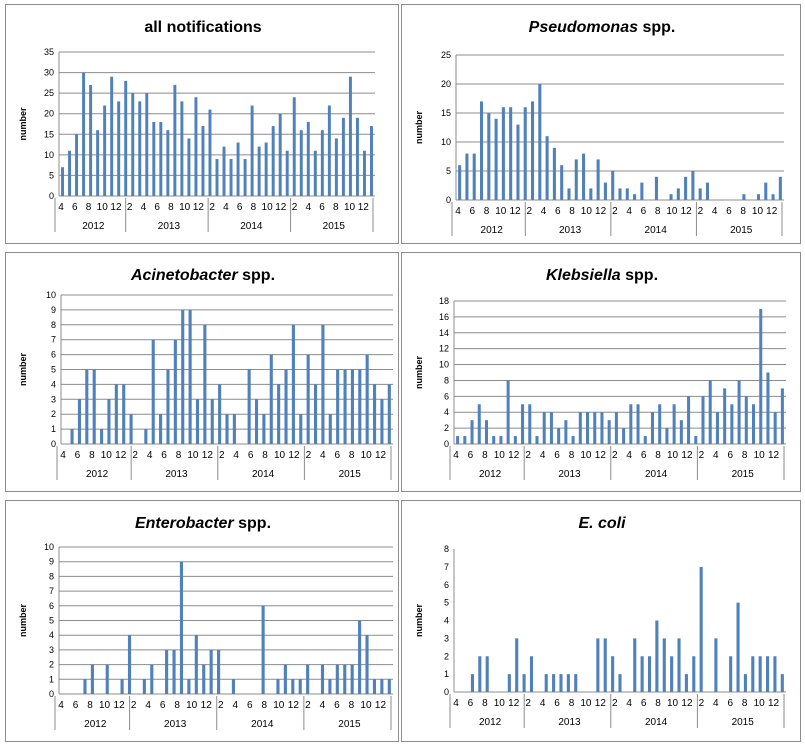 The image size is (805, 746). Describe the element at coordinates (251, 455) in the screenshot. I see `chart-acinetobacter-xtick-label: 6` at that location.